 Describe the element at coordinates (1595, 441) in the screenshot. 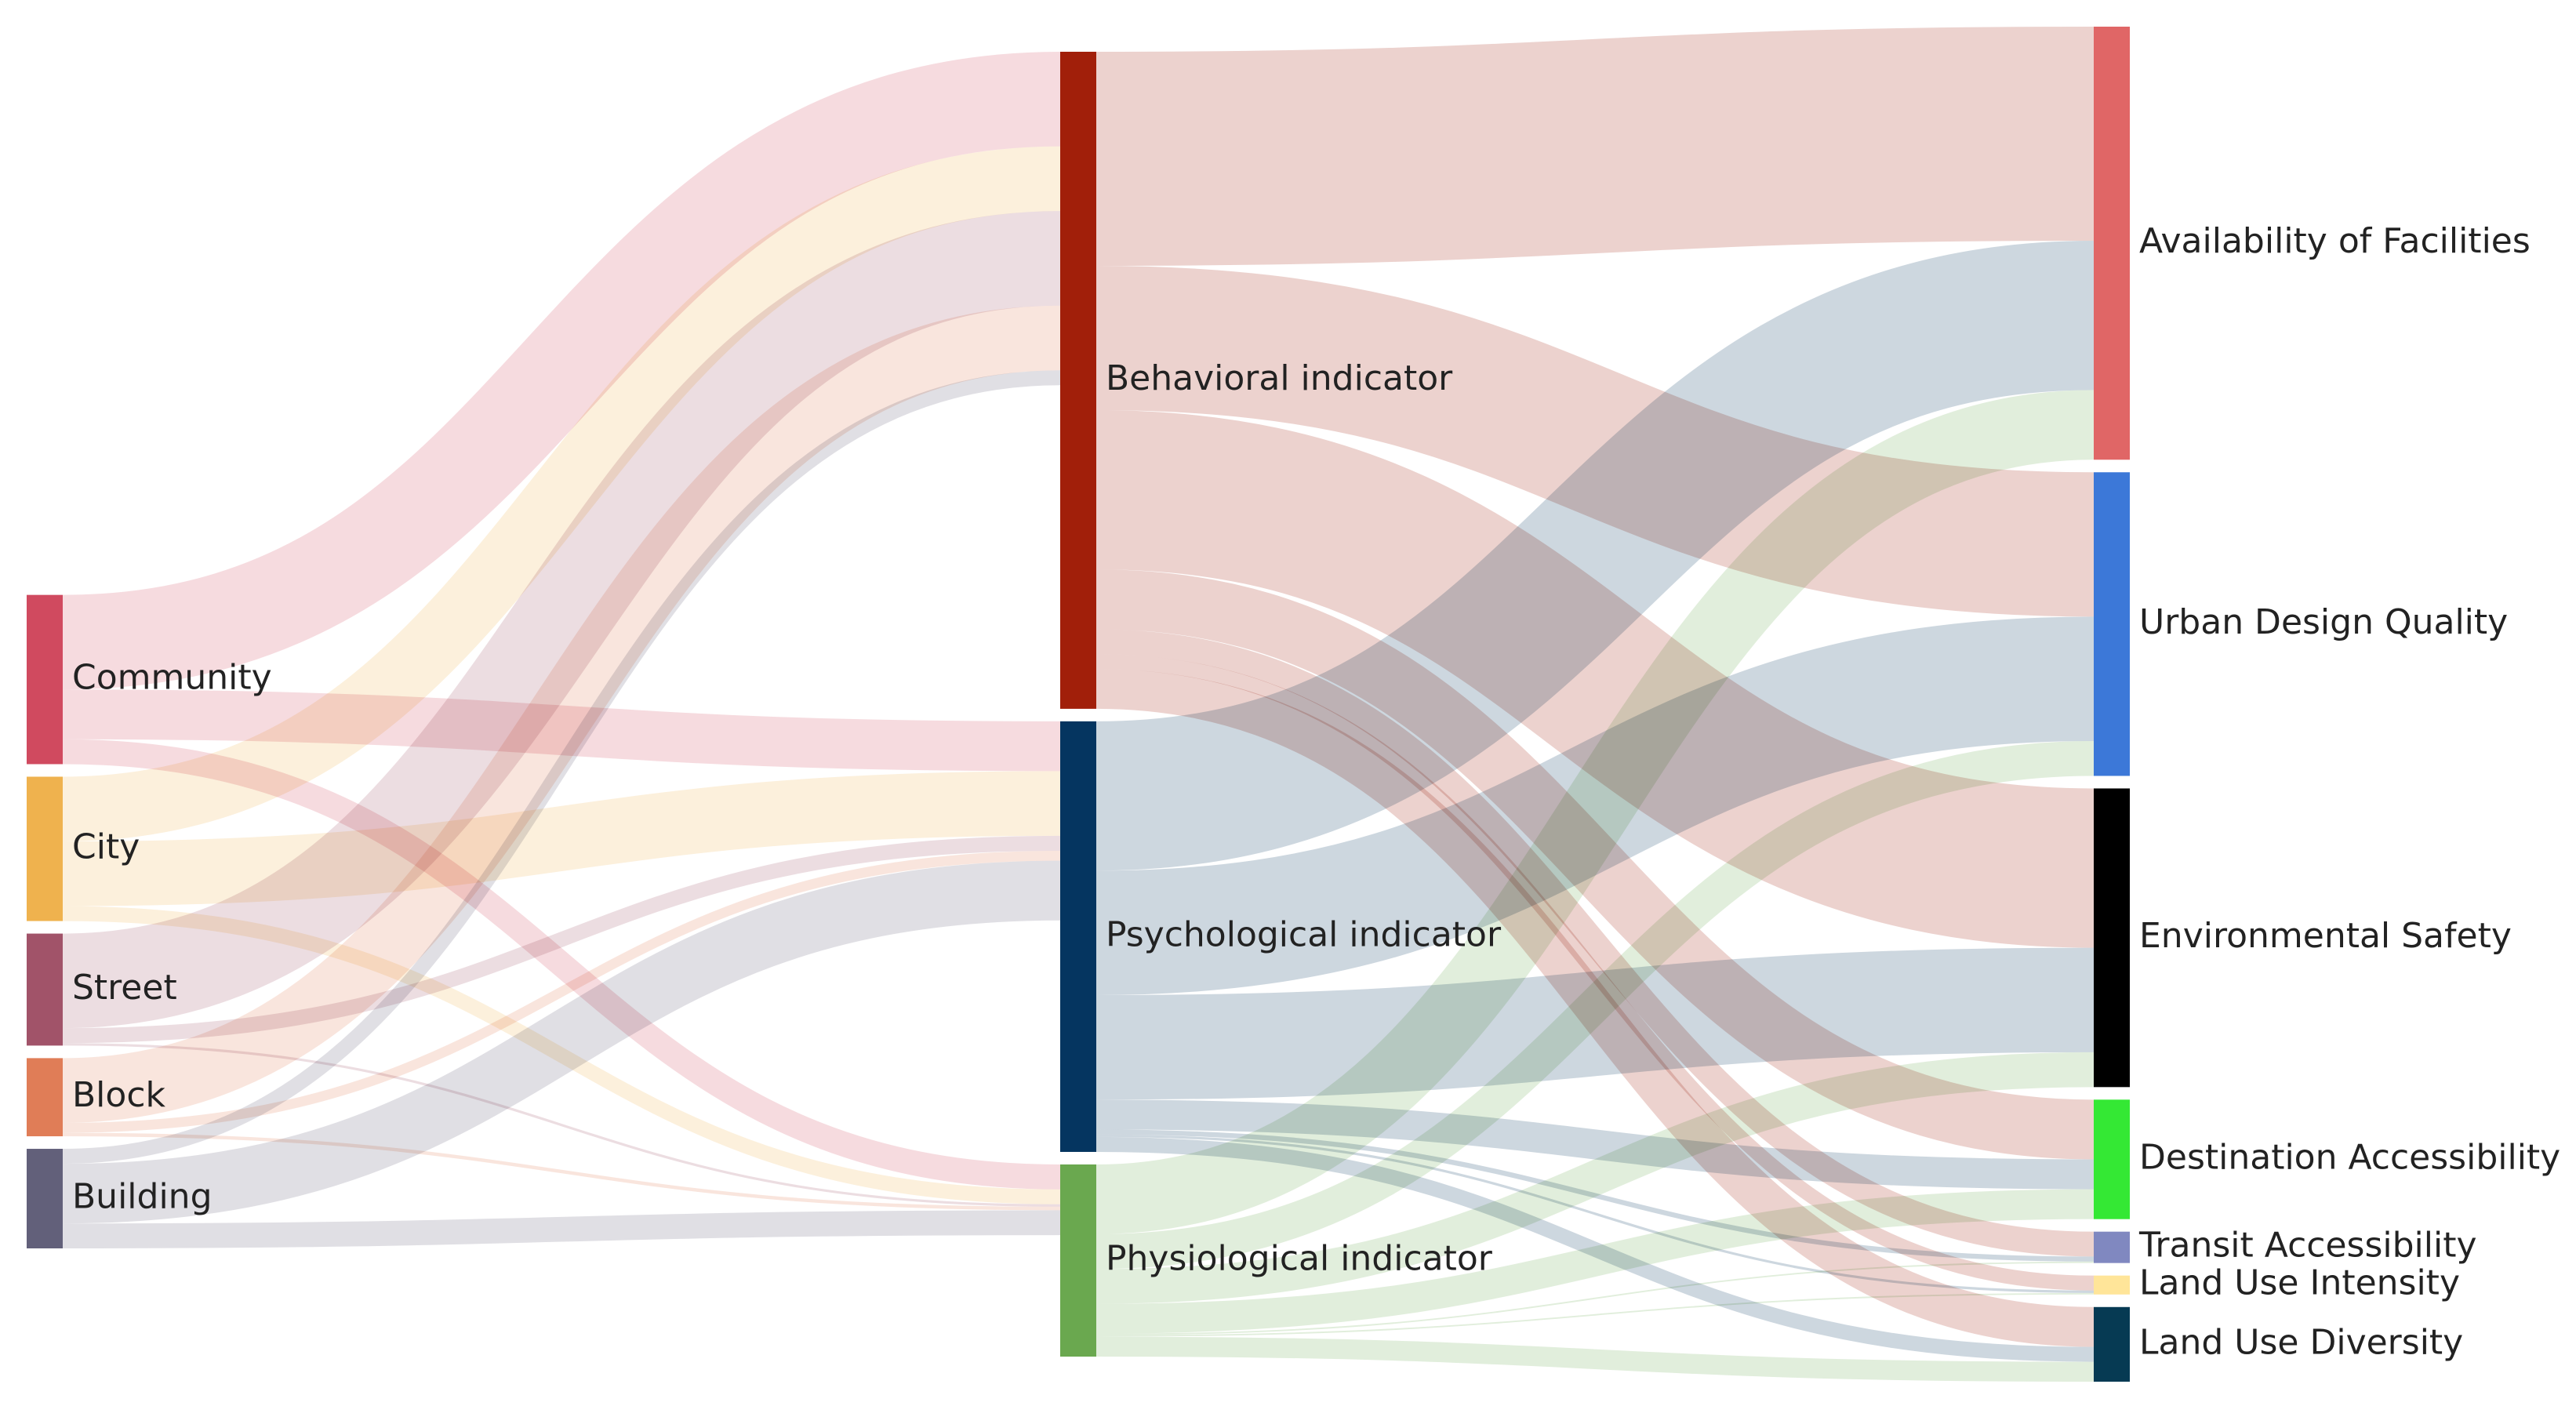

I see `link-behavioral-to-design` at that location.